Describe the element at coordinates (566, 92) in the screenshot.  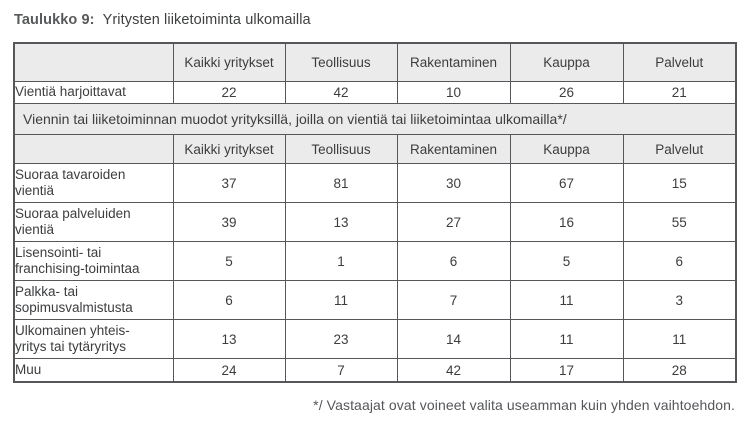
I see `value-cell: 26` at that location.